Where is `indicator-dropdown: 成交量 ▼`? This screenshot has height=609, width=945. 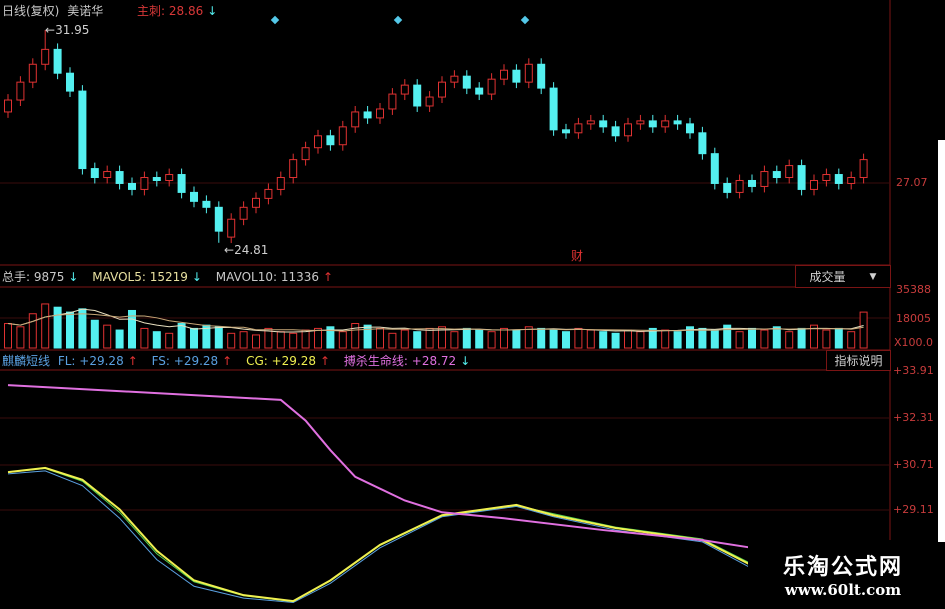
indicator-dropdown: 成交量 ▼ is located at coordinates (843, 276).